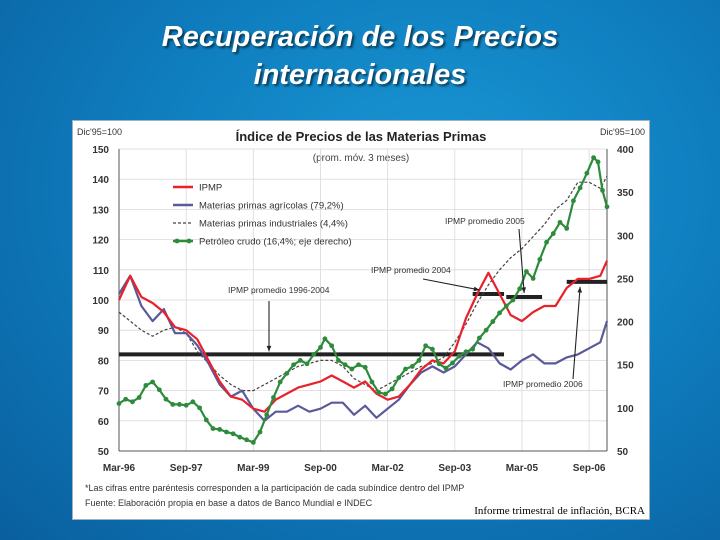 The image size is (720, 540). What do you see at coordinates (320, 468) in the screenshot?
I see `x-tick-label: Sep-00` at bounding box center [320, 468].